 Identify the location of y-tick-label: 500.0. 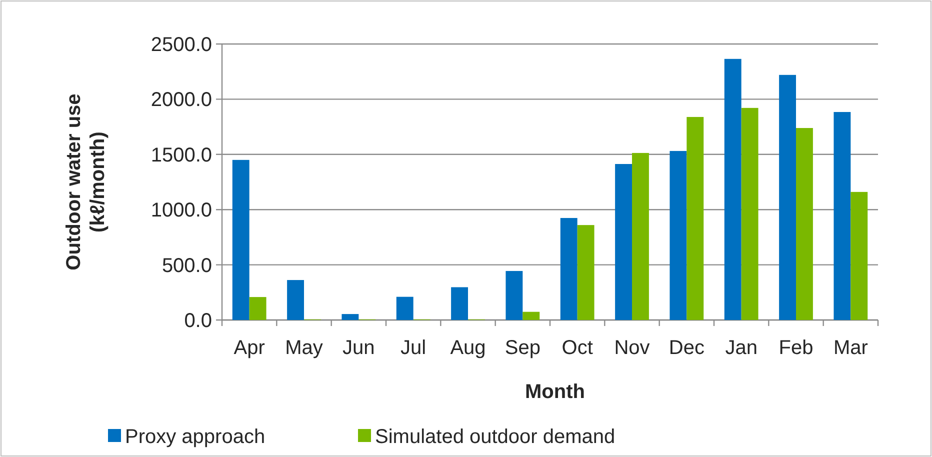
(187, 265).